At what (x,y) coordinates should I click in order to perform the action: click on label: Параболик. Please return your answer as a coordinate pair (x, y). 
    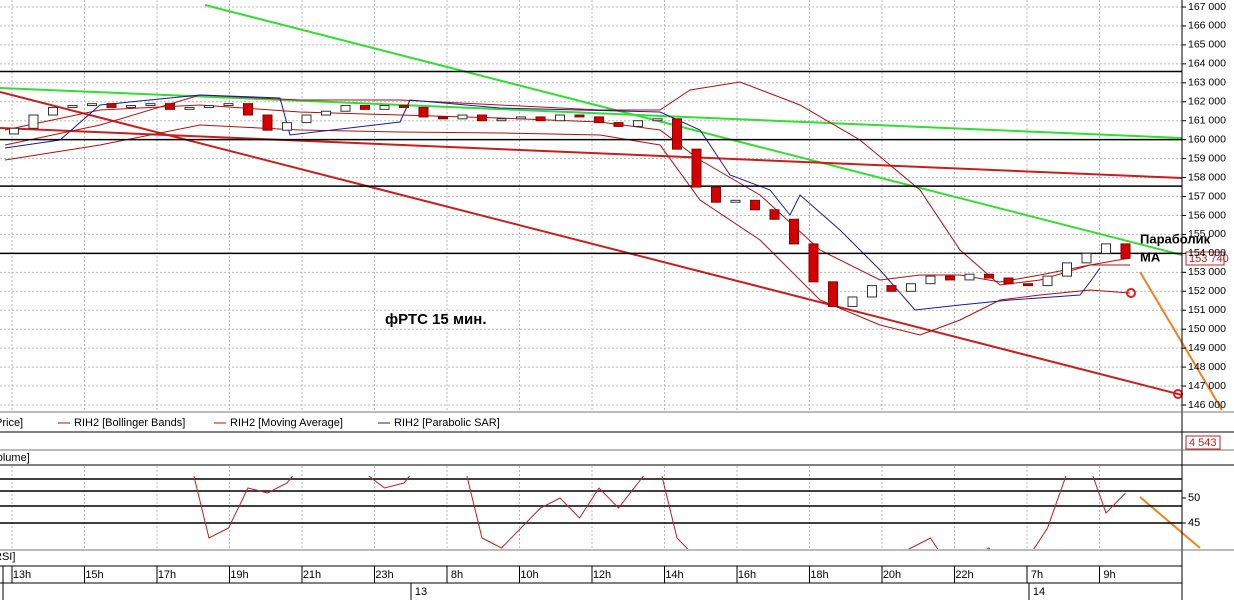
    Looking at the image, I should click on (1175, 238).